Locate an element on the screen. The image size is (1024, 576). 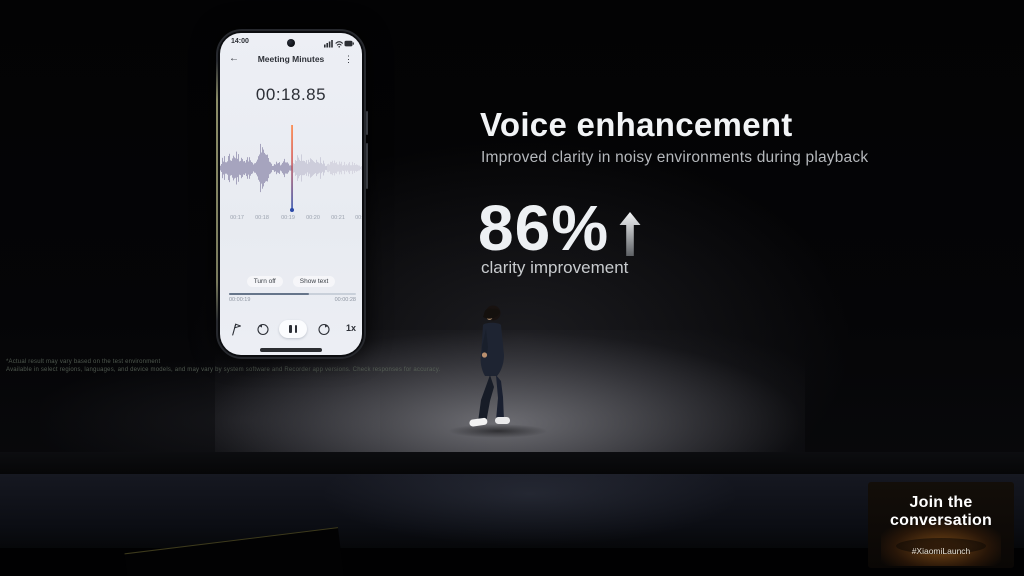
playback-controls: 1x is located at coordinates (291, 331).